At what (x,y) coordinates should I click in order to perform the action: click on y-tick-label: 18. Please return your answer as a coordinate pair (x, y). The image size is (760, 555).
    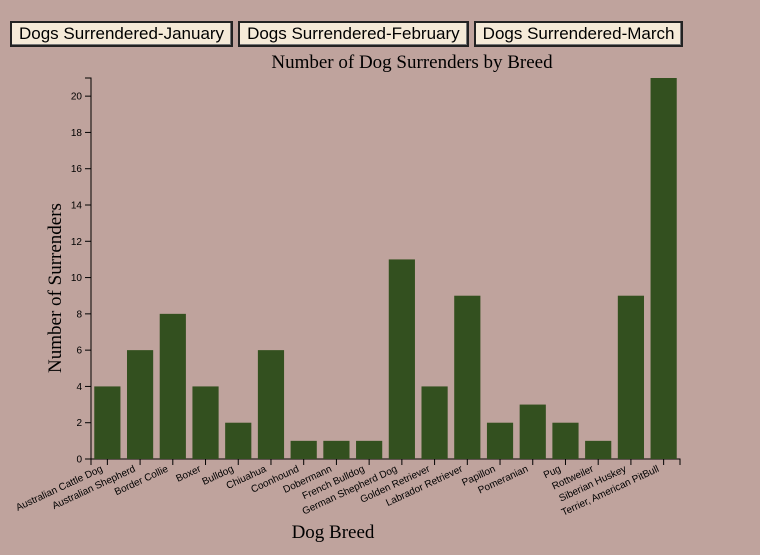
    Looking at the image, I should click on (77, 133).